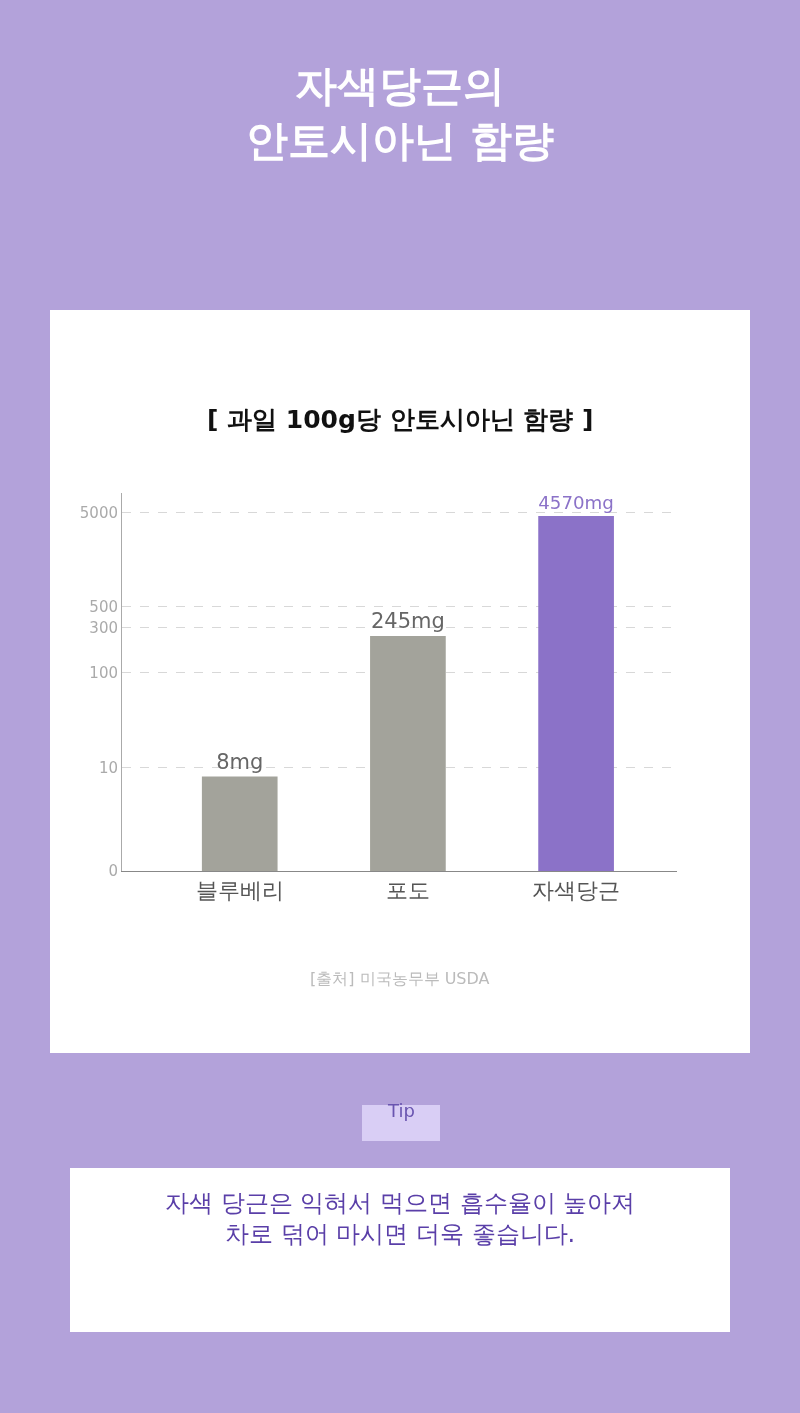 This screenshot has width=800, height=1413. What do you see at coordinates (103, 607) in the screenshot?
I see `y-tick-label: 500` at bounding box center [103, 607].